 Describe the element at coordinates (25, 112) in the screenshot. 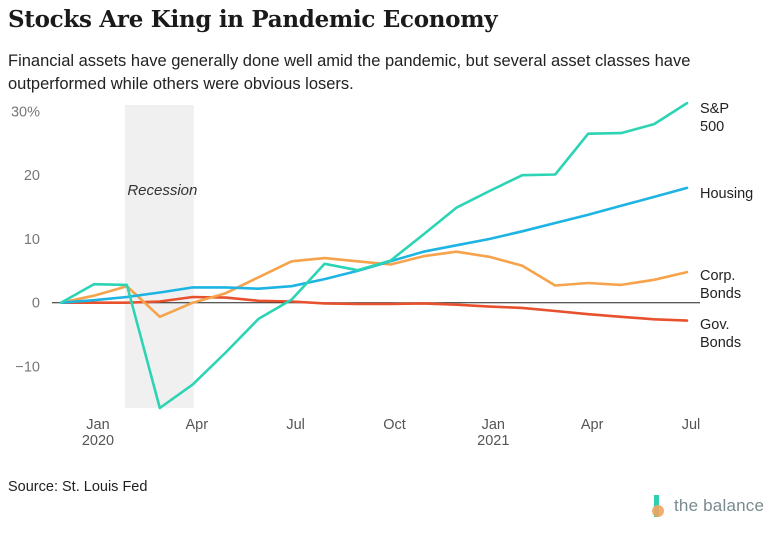

I see `y-tick-label: 30%` at that location.